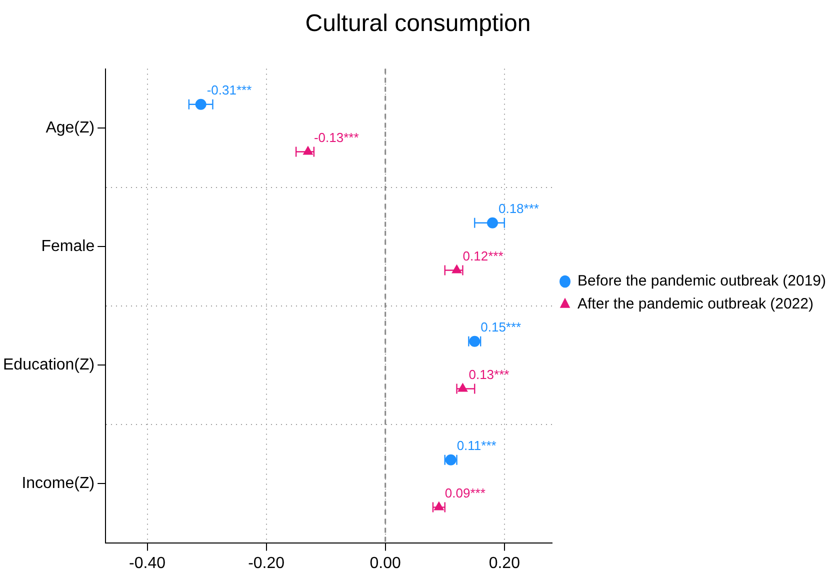 The image size is (836, 586). I want to click on x-tick-label: 0.20, so click(504, 563).